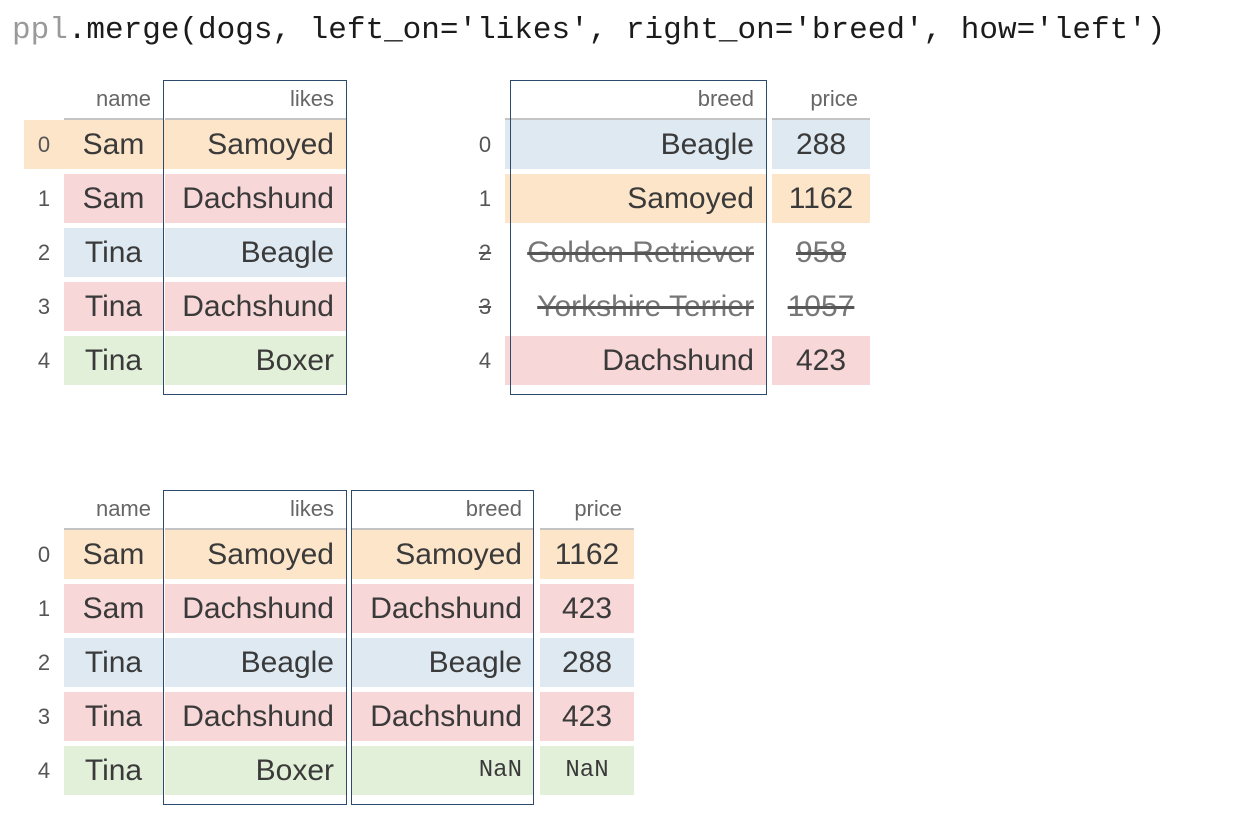  I want to click on right-header-row: breed price, so click(667, 100).